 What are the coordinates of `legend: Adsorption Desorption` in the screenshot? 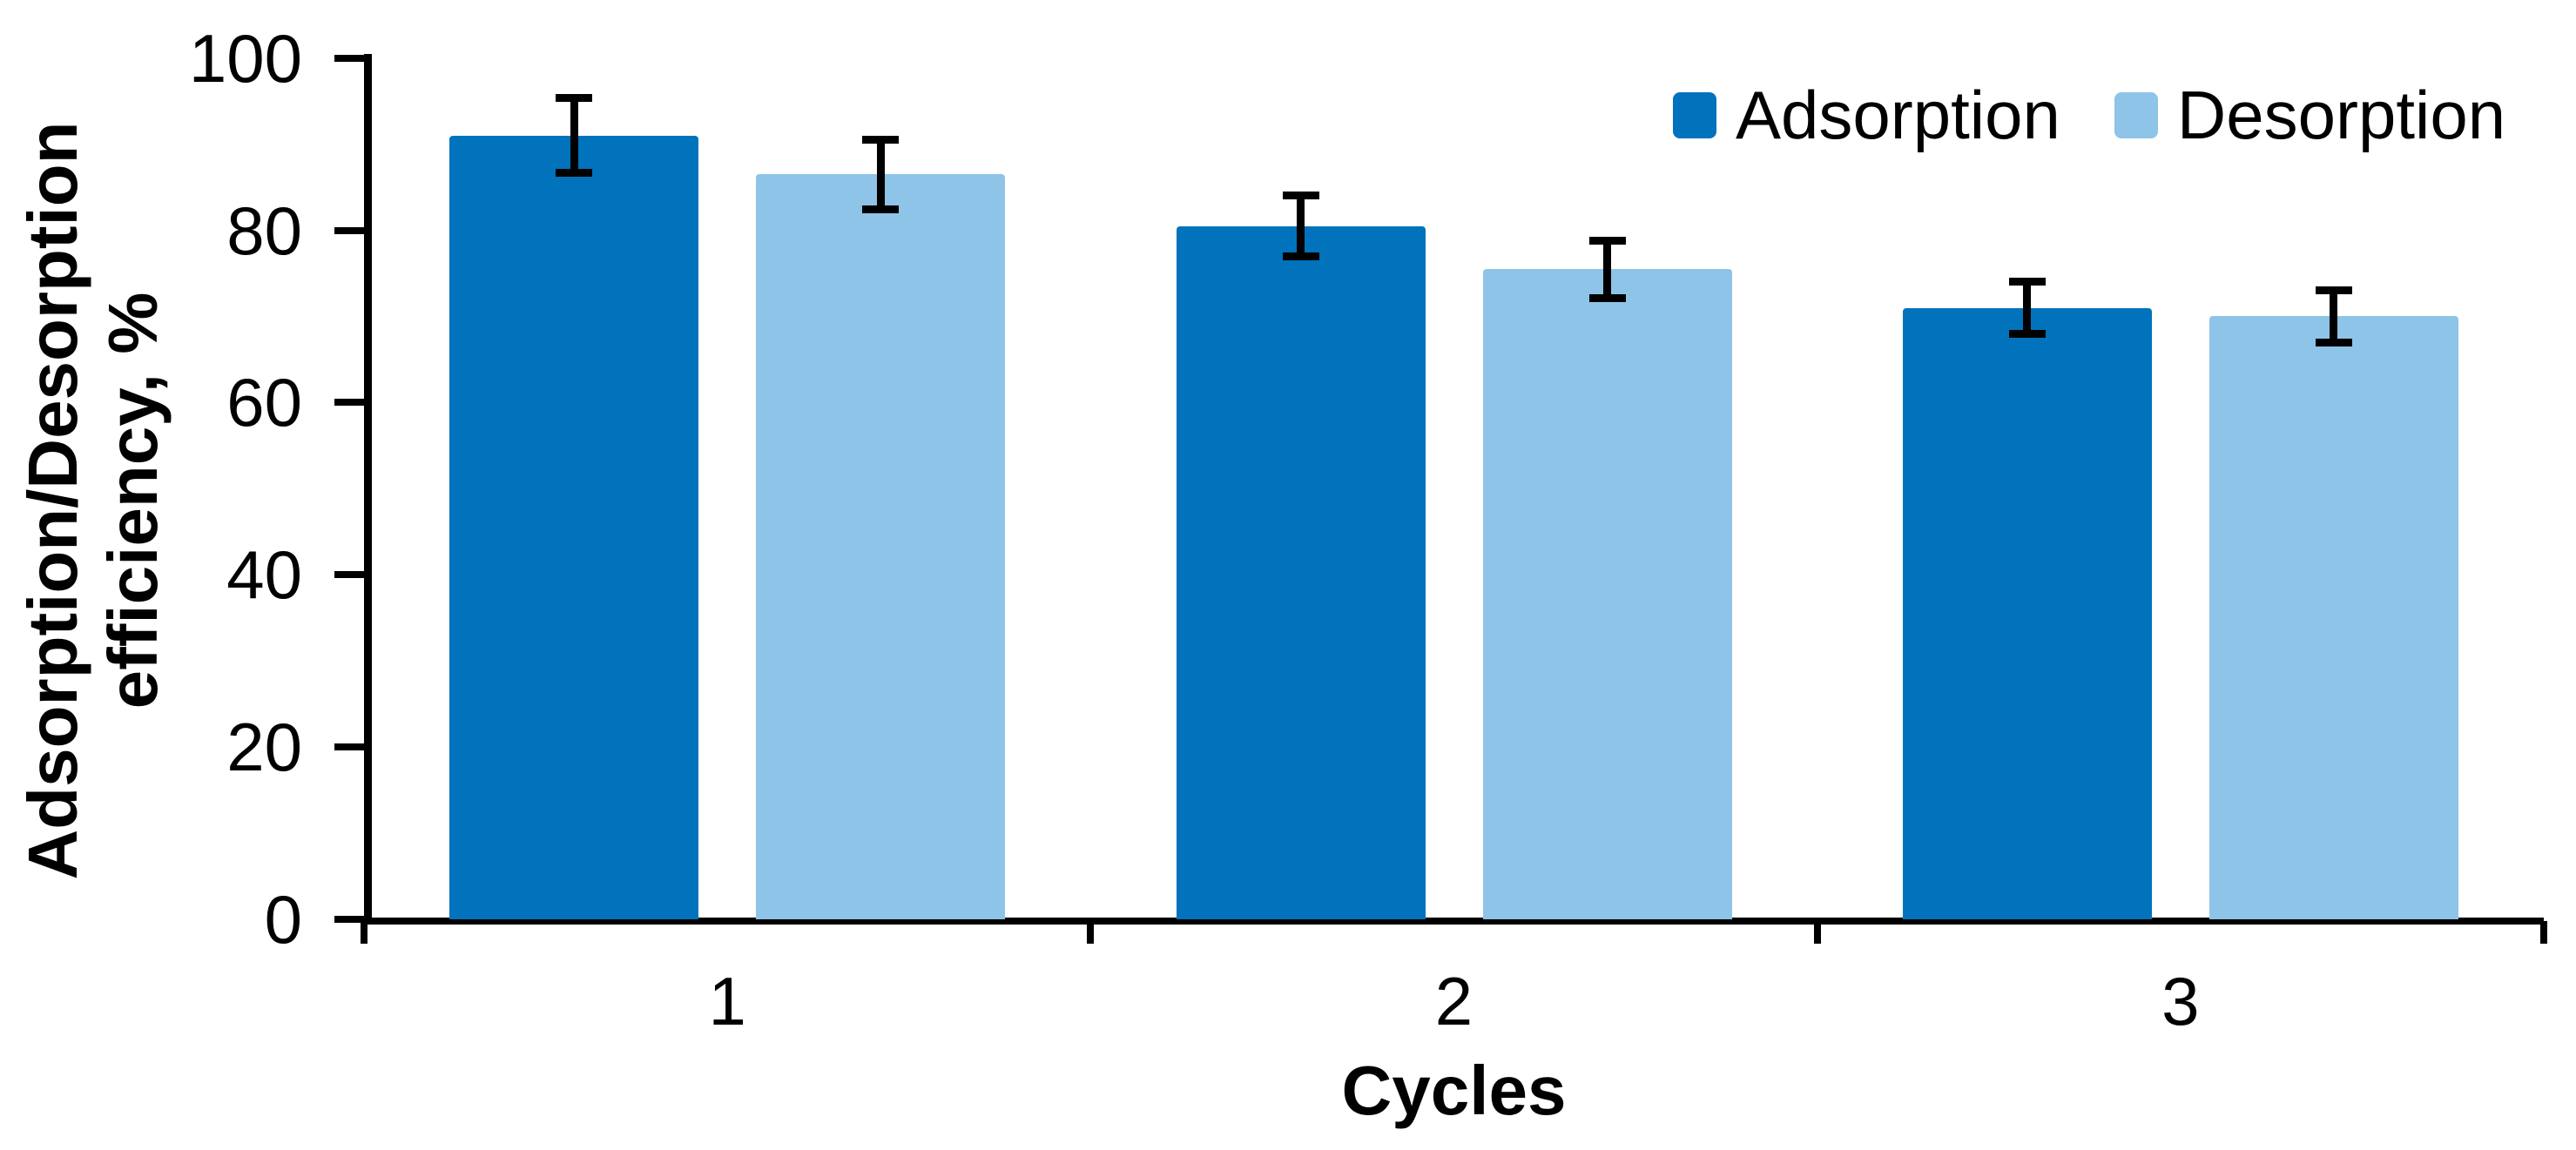 It's located at (2089, 114).